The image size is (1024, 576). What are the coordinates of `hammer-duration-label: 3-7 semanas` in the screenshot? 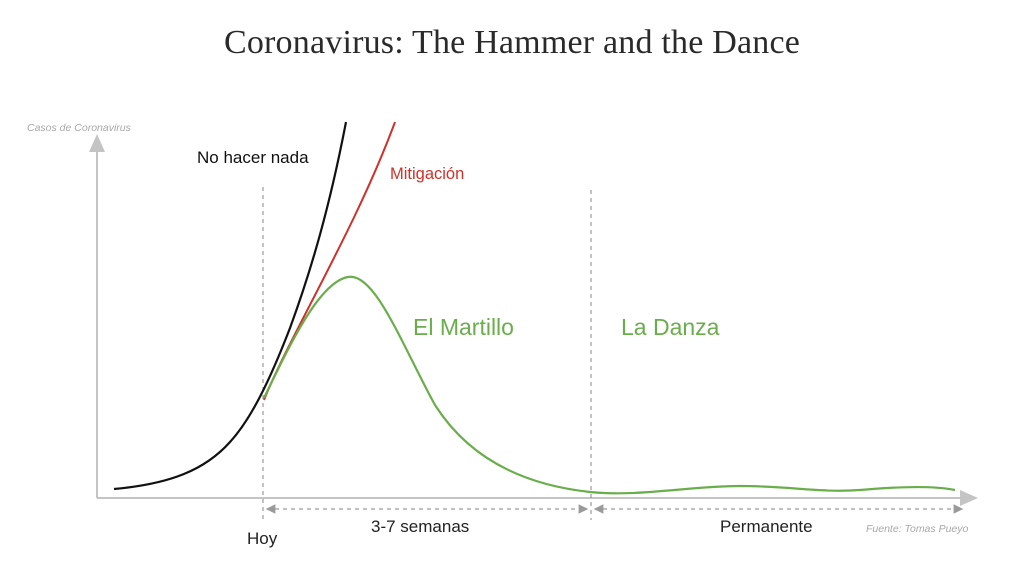 It's located at (420, 526).